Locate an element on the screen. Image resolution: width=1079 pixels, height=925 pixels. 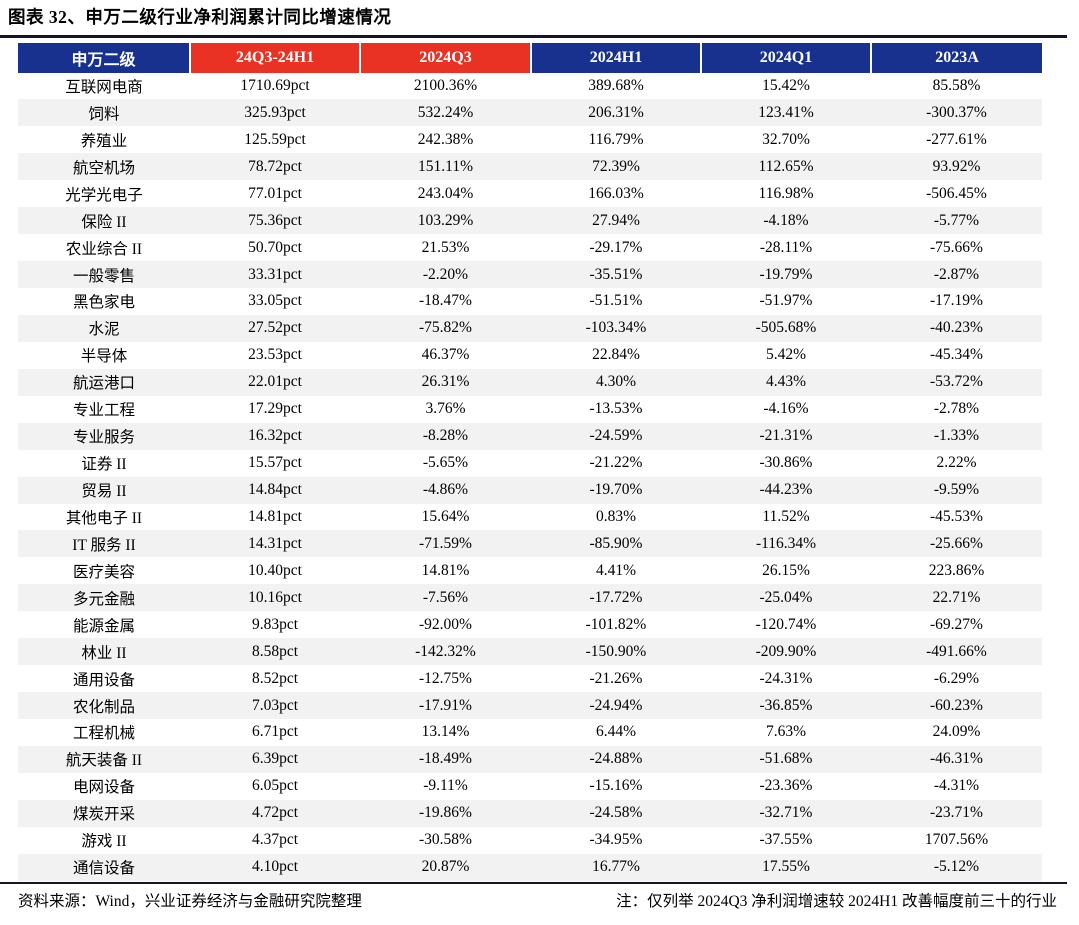
industry-name-cell: 通用设备 is located at coordinates (103, 680).